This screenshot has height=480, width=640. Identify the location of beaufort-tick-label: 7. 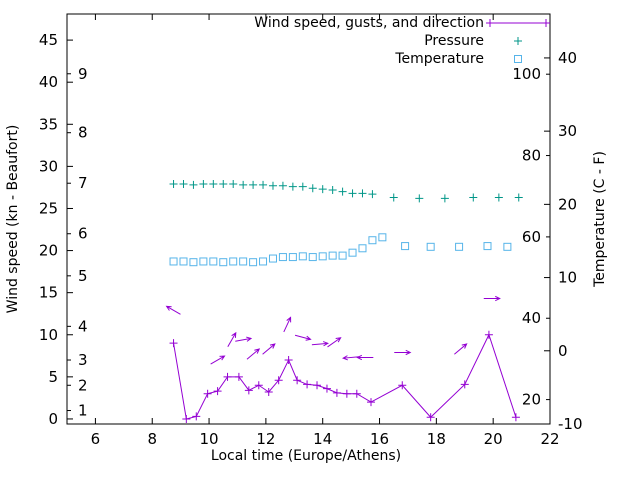
(83, 183).